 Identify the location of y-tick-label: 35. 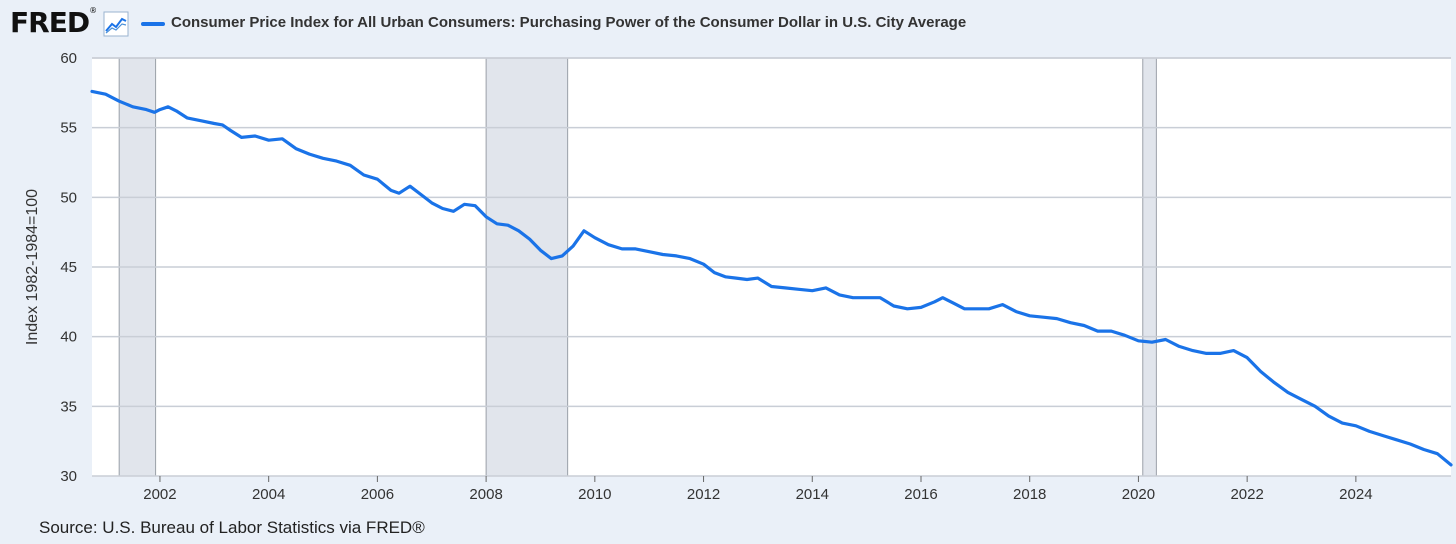
(68, 406).